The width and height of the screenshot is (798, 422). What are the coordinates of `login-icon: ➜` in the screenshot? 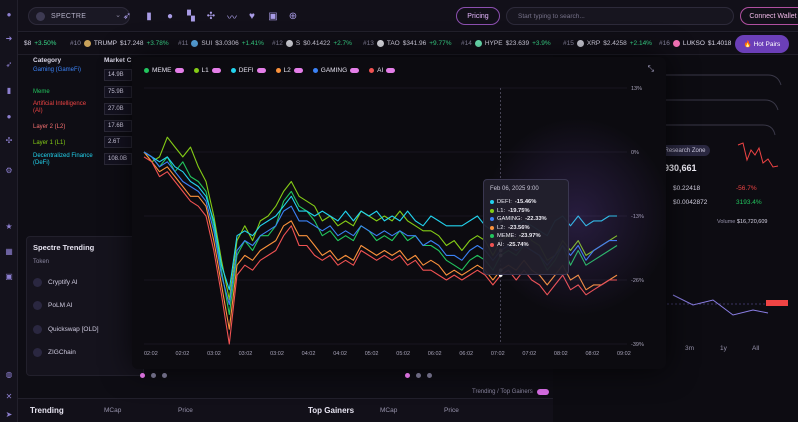 It's located at (9, 38).